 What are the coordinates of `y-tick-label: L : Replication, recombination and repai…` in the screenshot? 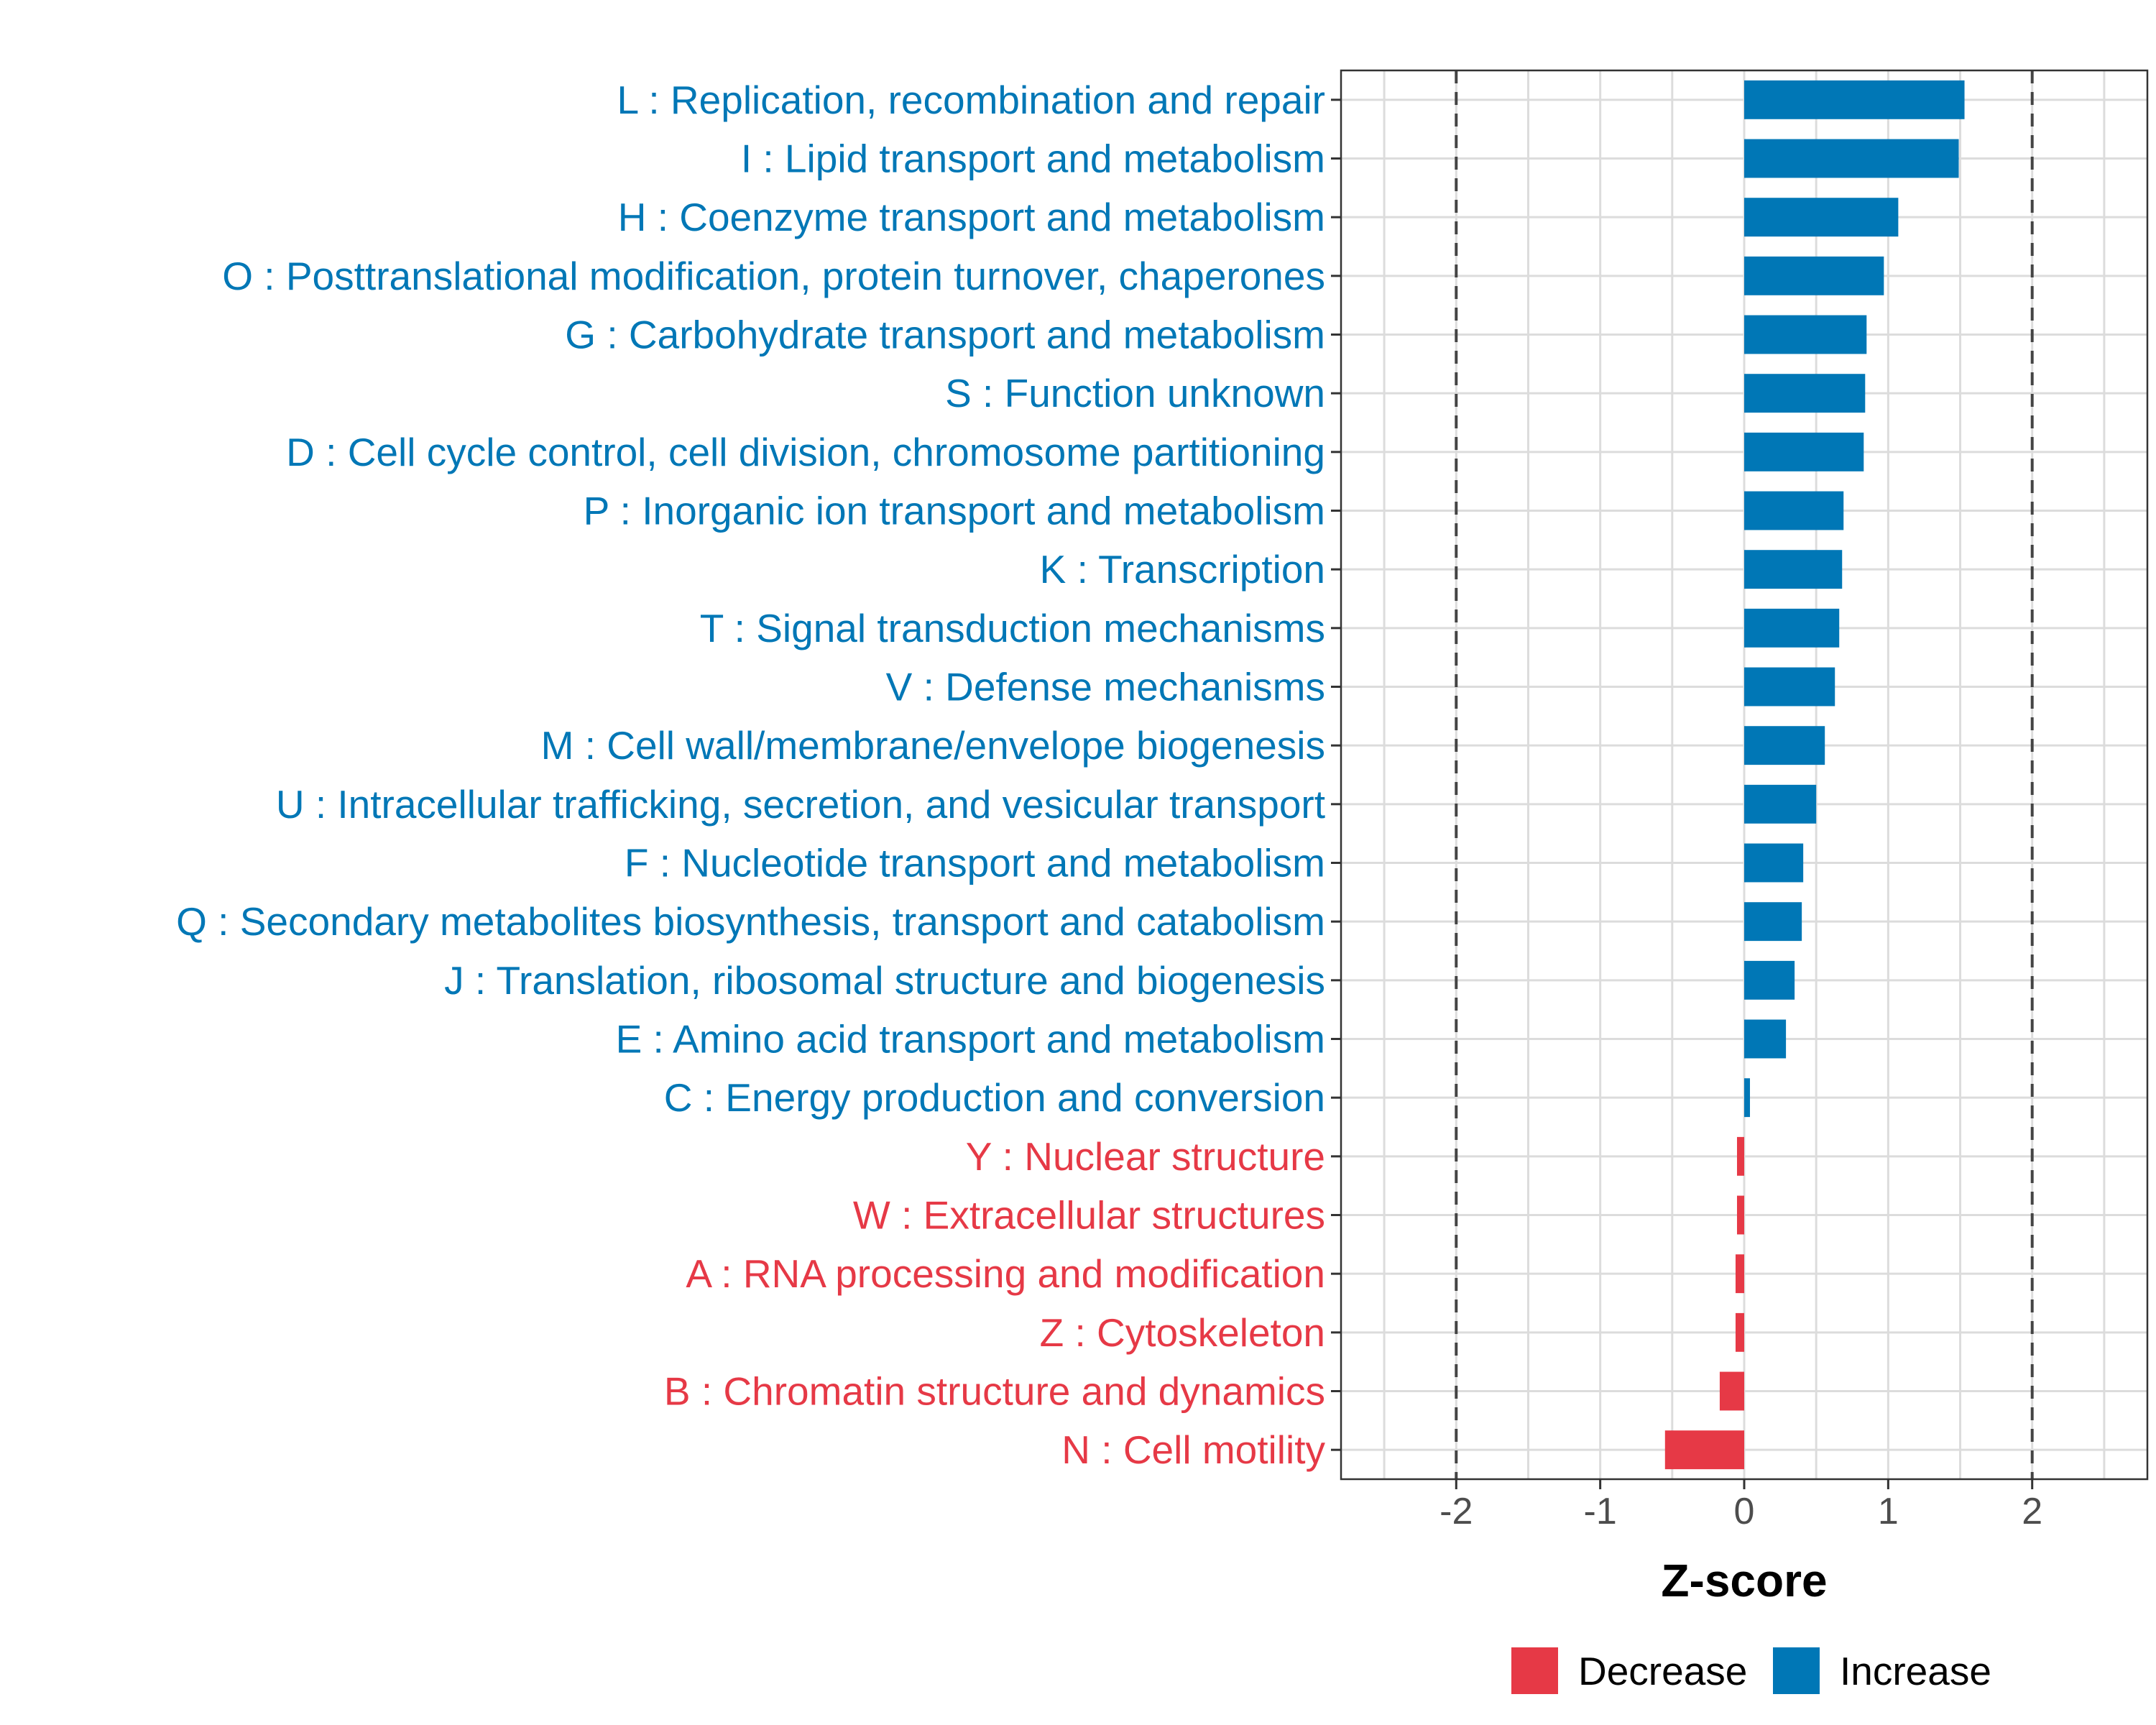 It's located at (971, 100).